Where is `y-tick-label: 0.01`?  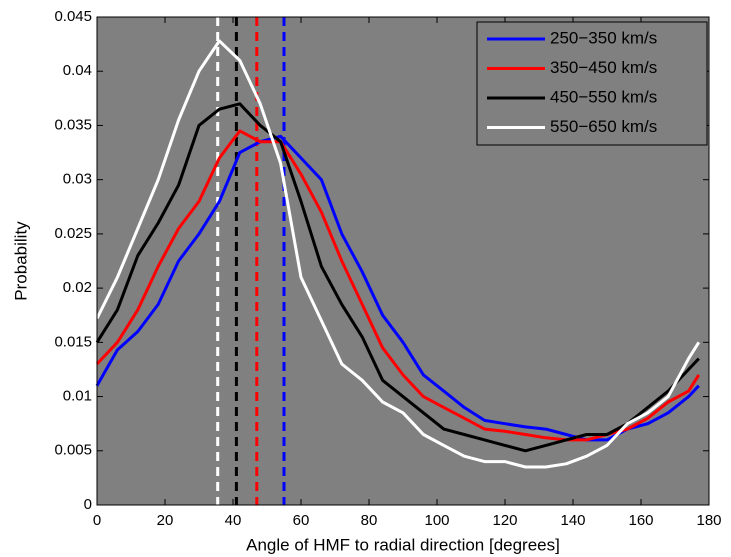 y-tick-label: 0.01 is located at coordinates (77, 396).